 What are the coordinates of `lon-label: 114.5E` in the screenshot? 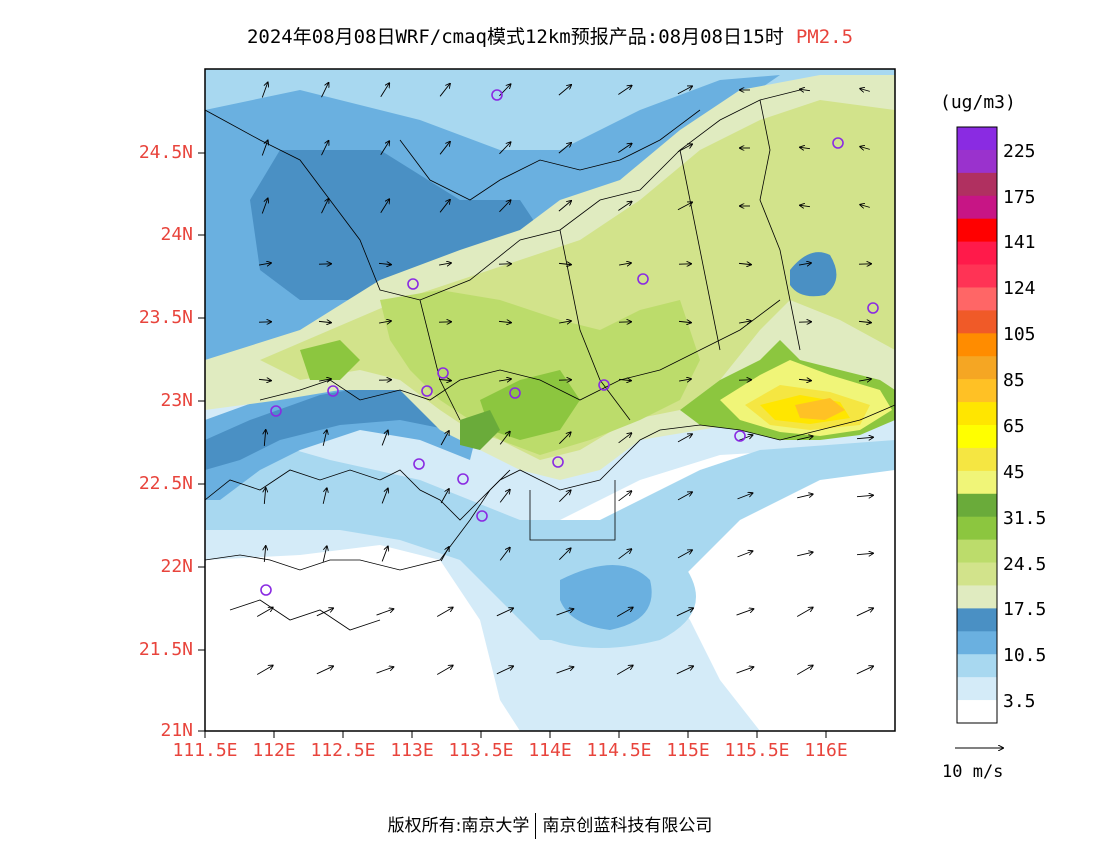 It's located at (619, 750).